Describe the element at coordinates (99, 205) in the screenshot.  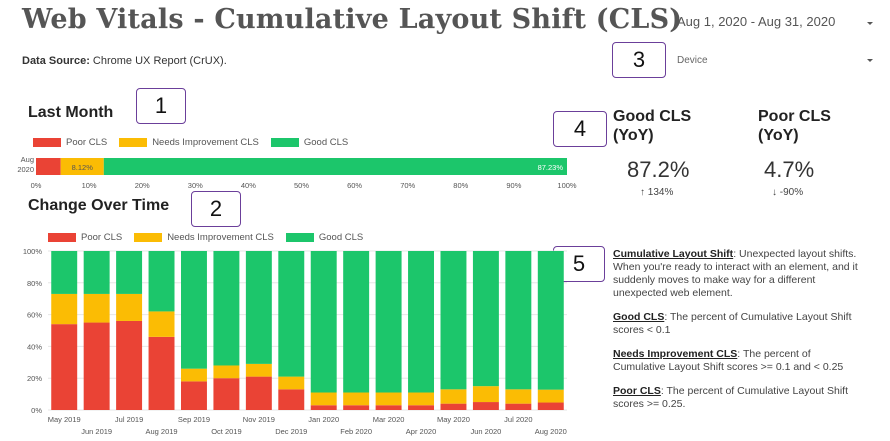
I see `change-over-time-heading: Change Over Time` at that location.